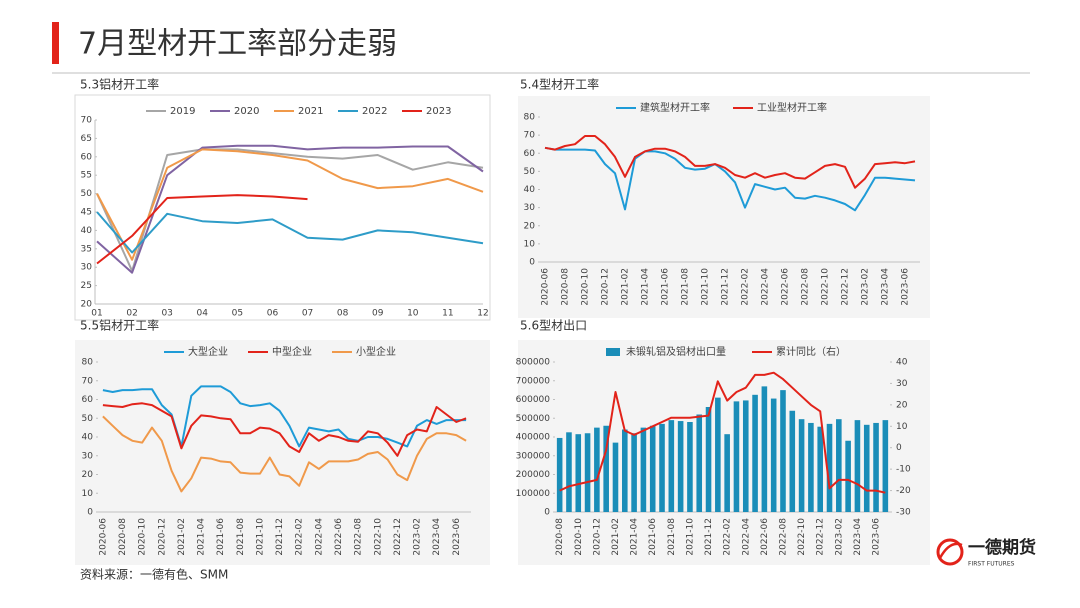  Describe the element at coordinates (902, 405) in the screenshot. I see `y2-tick-label: 20` at that location.